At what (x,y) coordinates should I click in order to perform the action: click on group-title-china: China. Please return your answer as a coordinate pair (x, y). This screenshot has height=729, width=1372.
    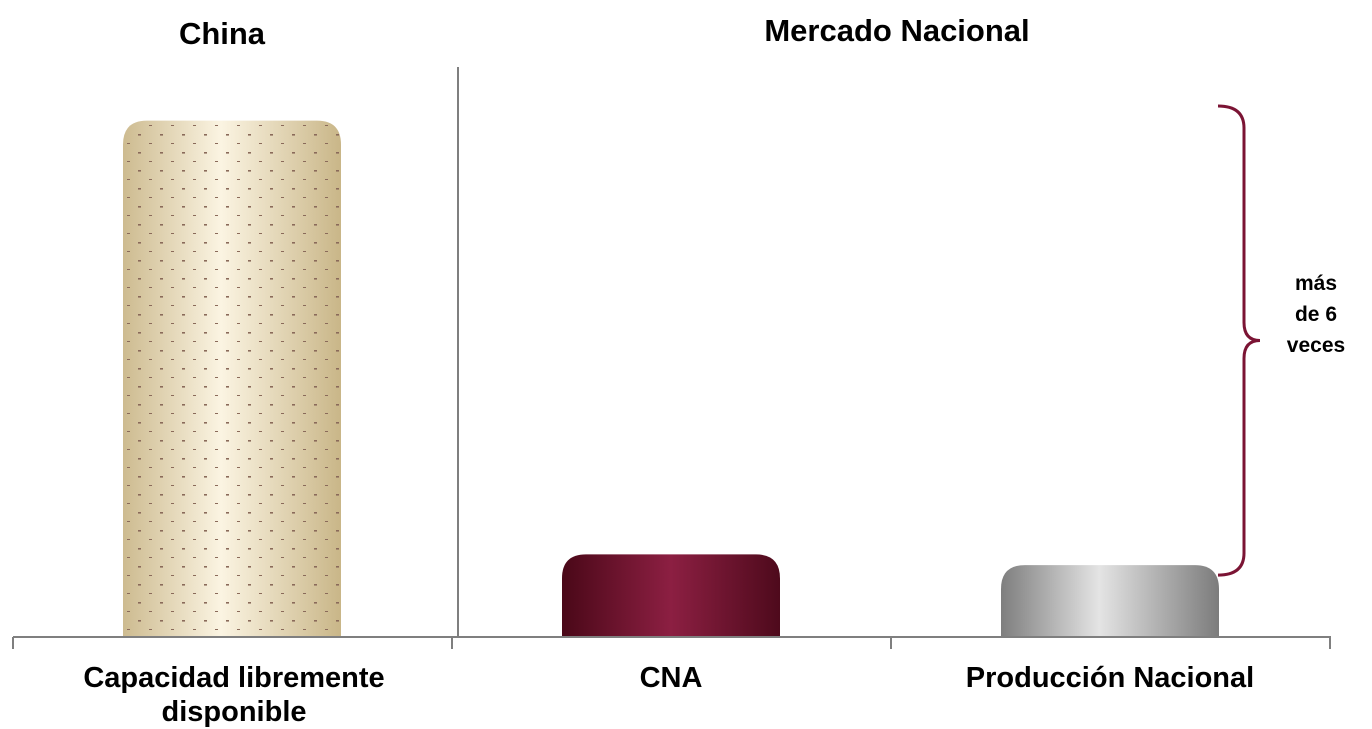
    Looking at the image, I should click on (222, 33).